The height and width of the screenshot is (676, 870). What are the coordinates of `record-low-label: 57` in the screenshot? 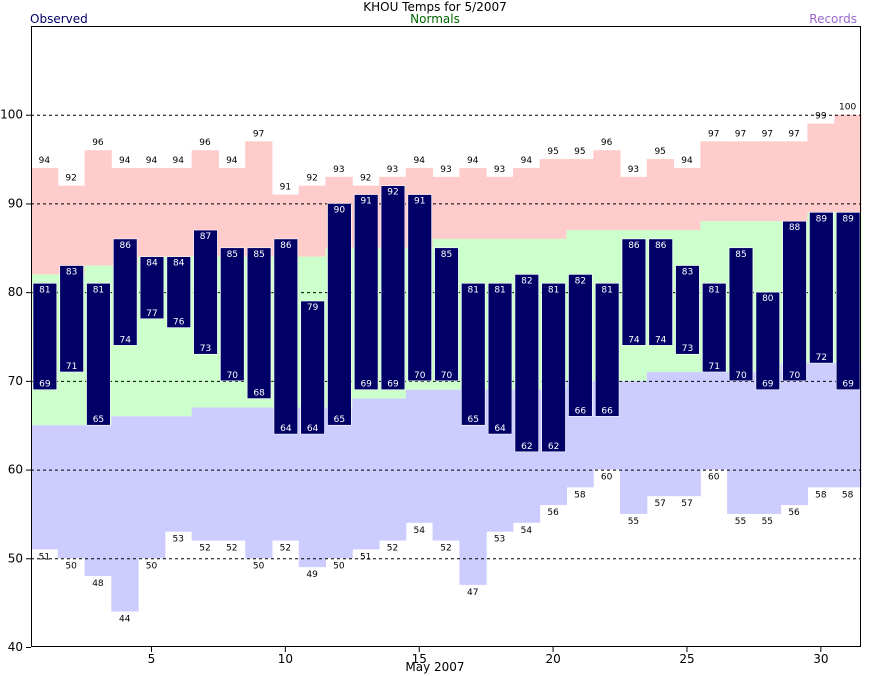 It's located at (659, 504).